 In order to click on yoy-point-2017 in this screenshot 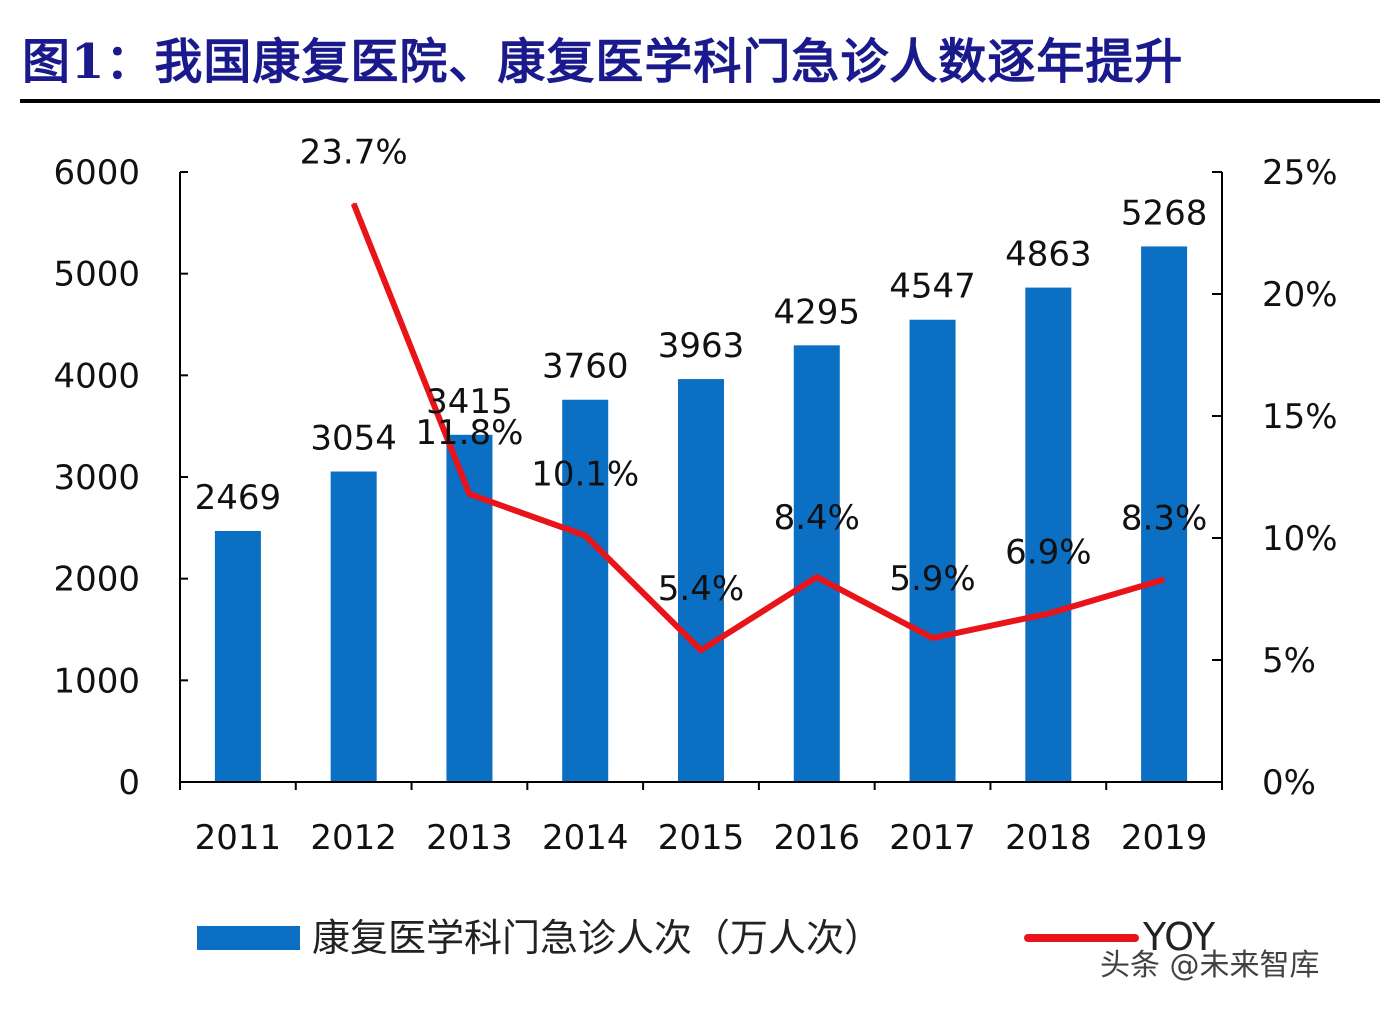, I will do `click(932, 638)`.